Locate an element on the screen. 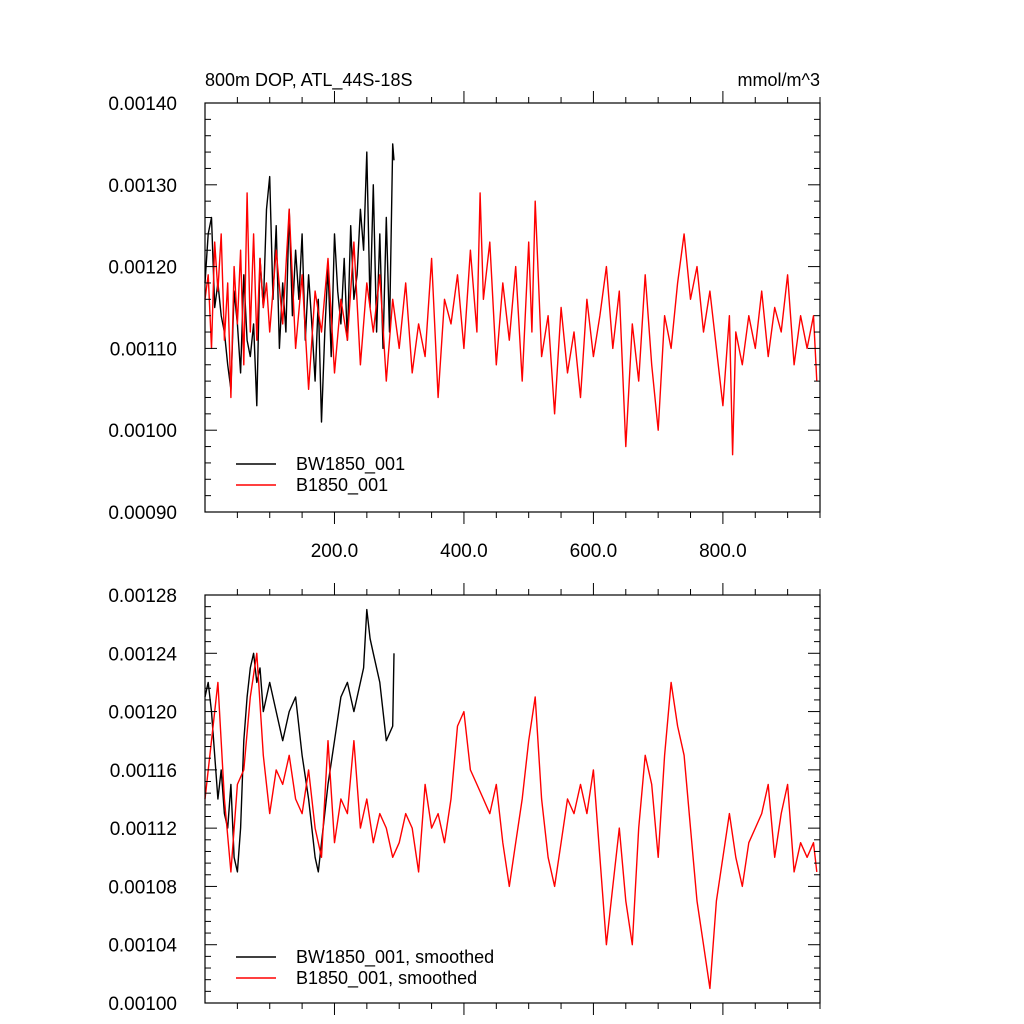  y-tick-label: 0.00090 is located at coordinates (142, 513).